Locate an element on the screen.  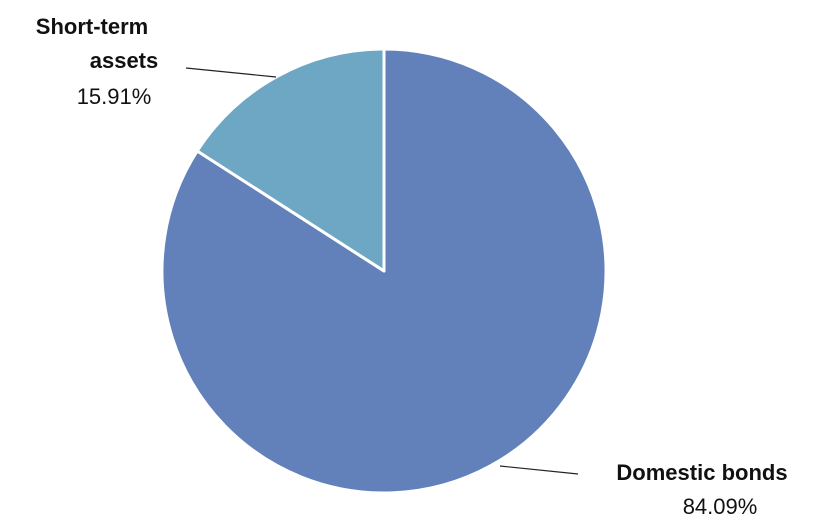
slice-label-short-term-assets-line1: Short-term is located at coordinates (92, 26).